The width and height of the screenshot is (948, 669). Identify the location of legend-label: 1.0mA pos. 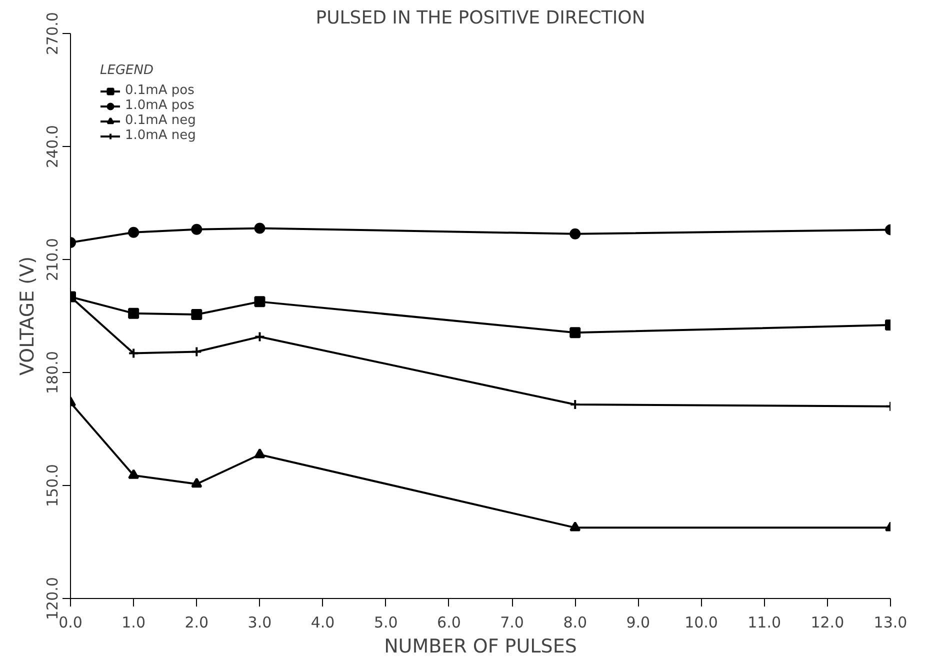
(159, 105).